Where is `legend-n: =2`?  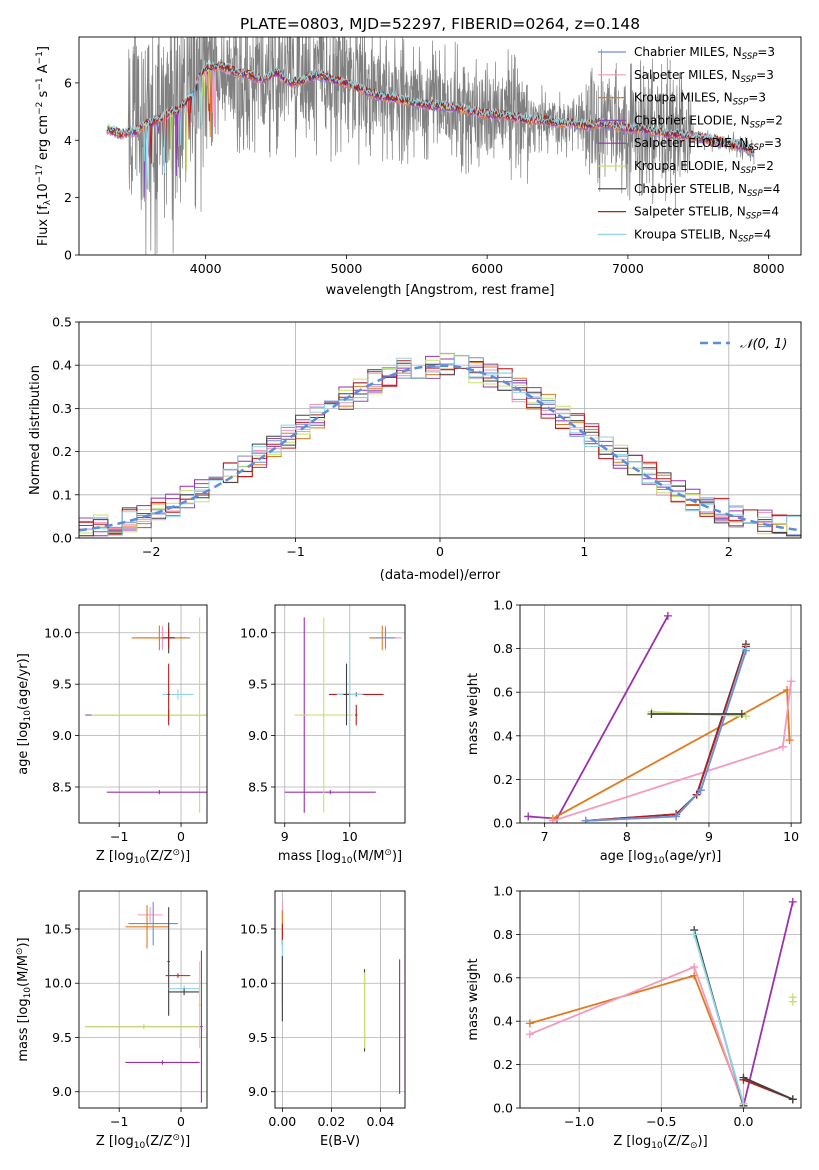
legend-n: =2 is located at coordinates (765, 166).